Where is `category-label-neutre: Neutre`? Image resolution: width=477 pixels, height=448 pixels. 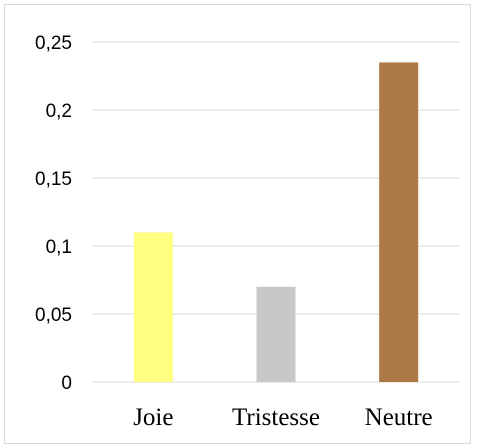 category-label-neutre: Neutre is located at coordinates (399, 417).